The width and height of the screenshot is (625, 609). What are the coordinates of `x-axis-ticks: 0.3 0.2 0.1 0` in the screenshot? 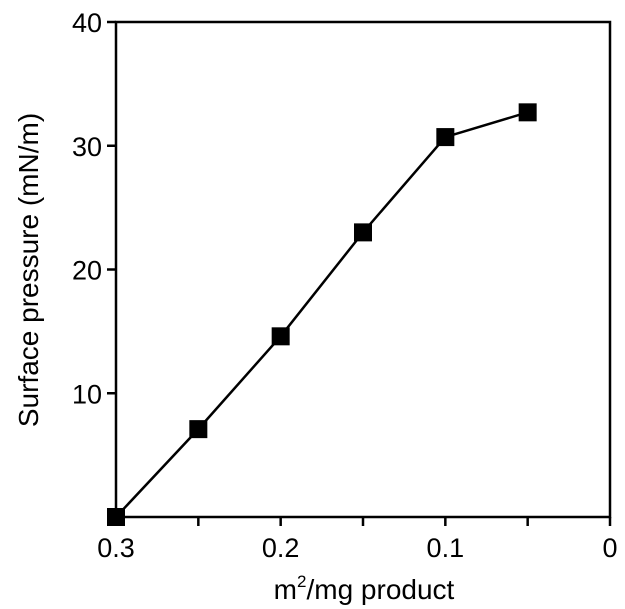 It's located at (357, 540).